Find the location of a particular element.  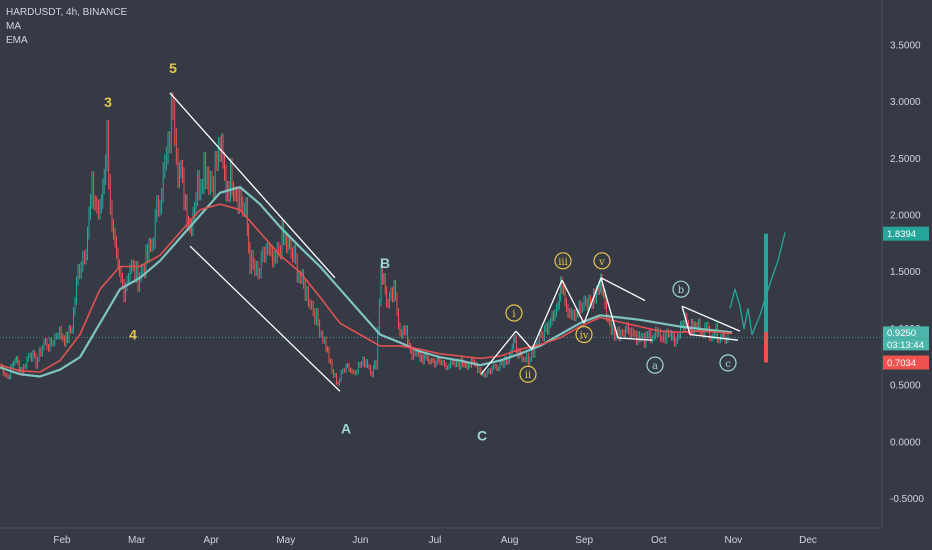

last-price-badge is located at coordinates (906, 332).